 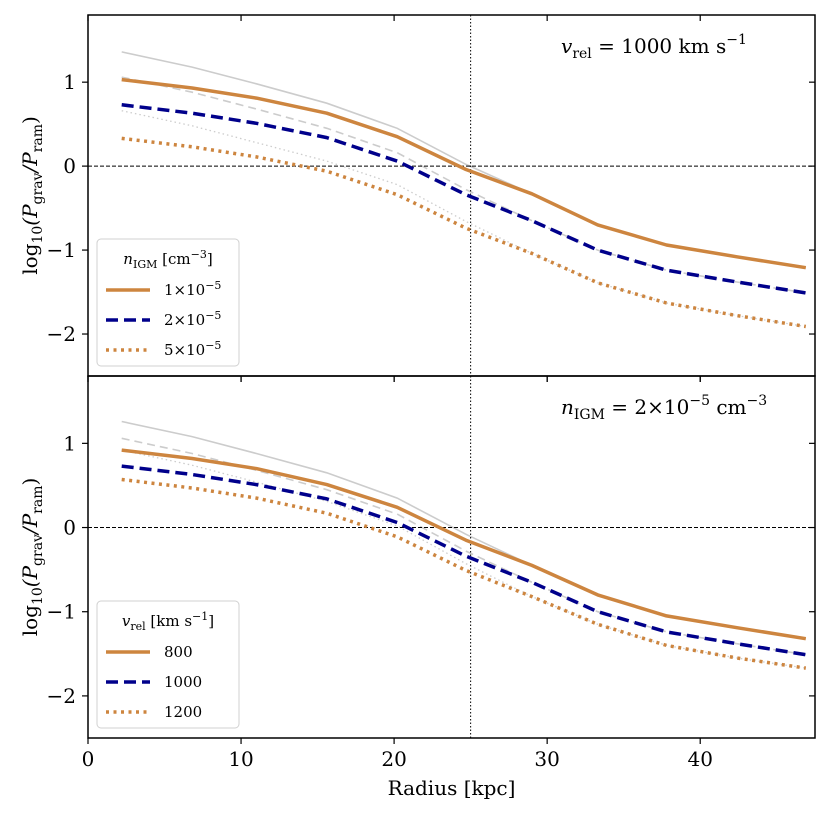 What do you see at coordinates (393, 759) in the screenshot?
I see `x-tick-label: 20` at bounding box center [393, 759].